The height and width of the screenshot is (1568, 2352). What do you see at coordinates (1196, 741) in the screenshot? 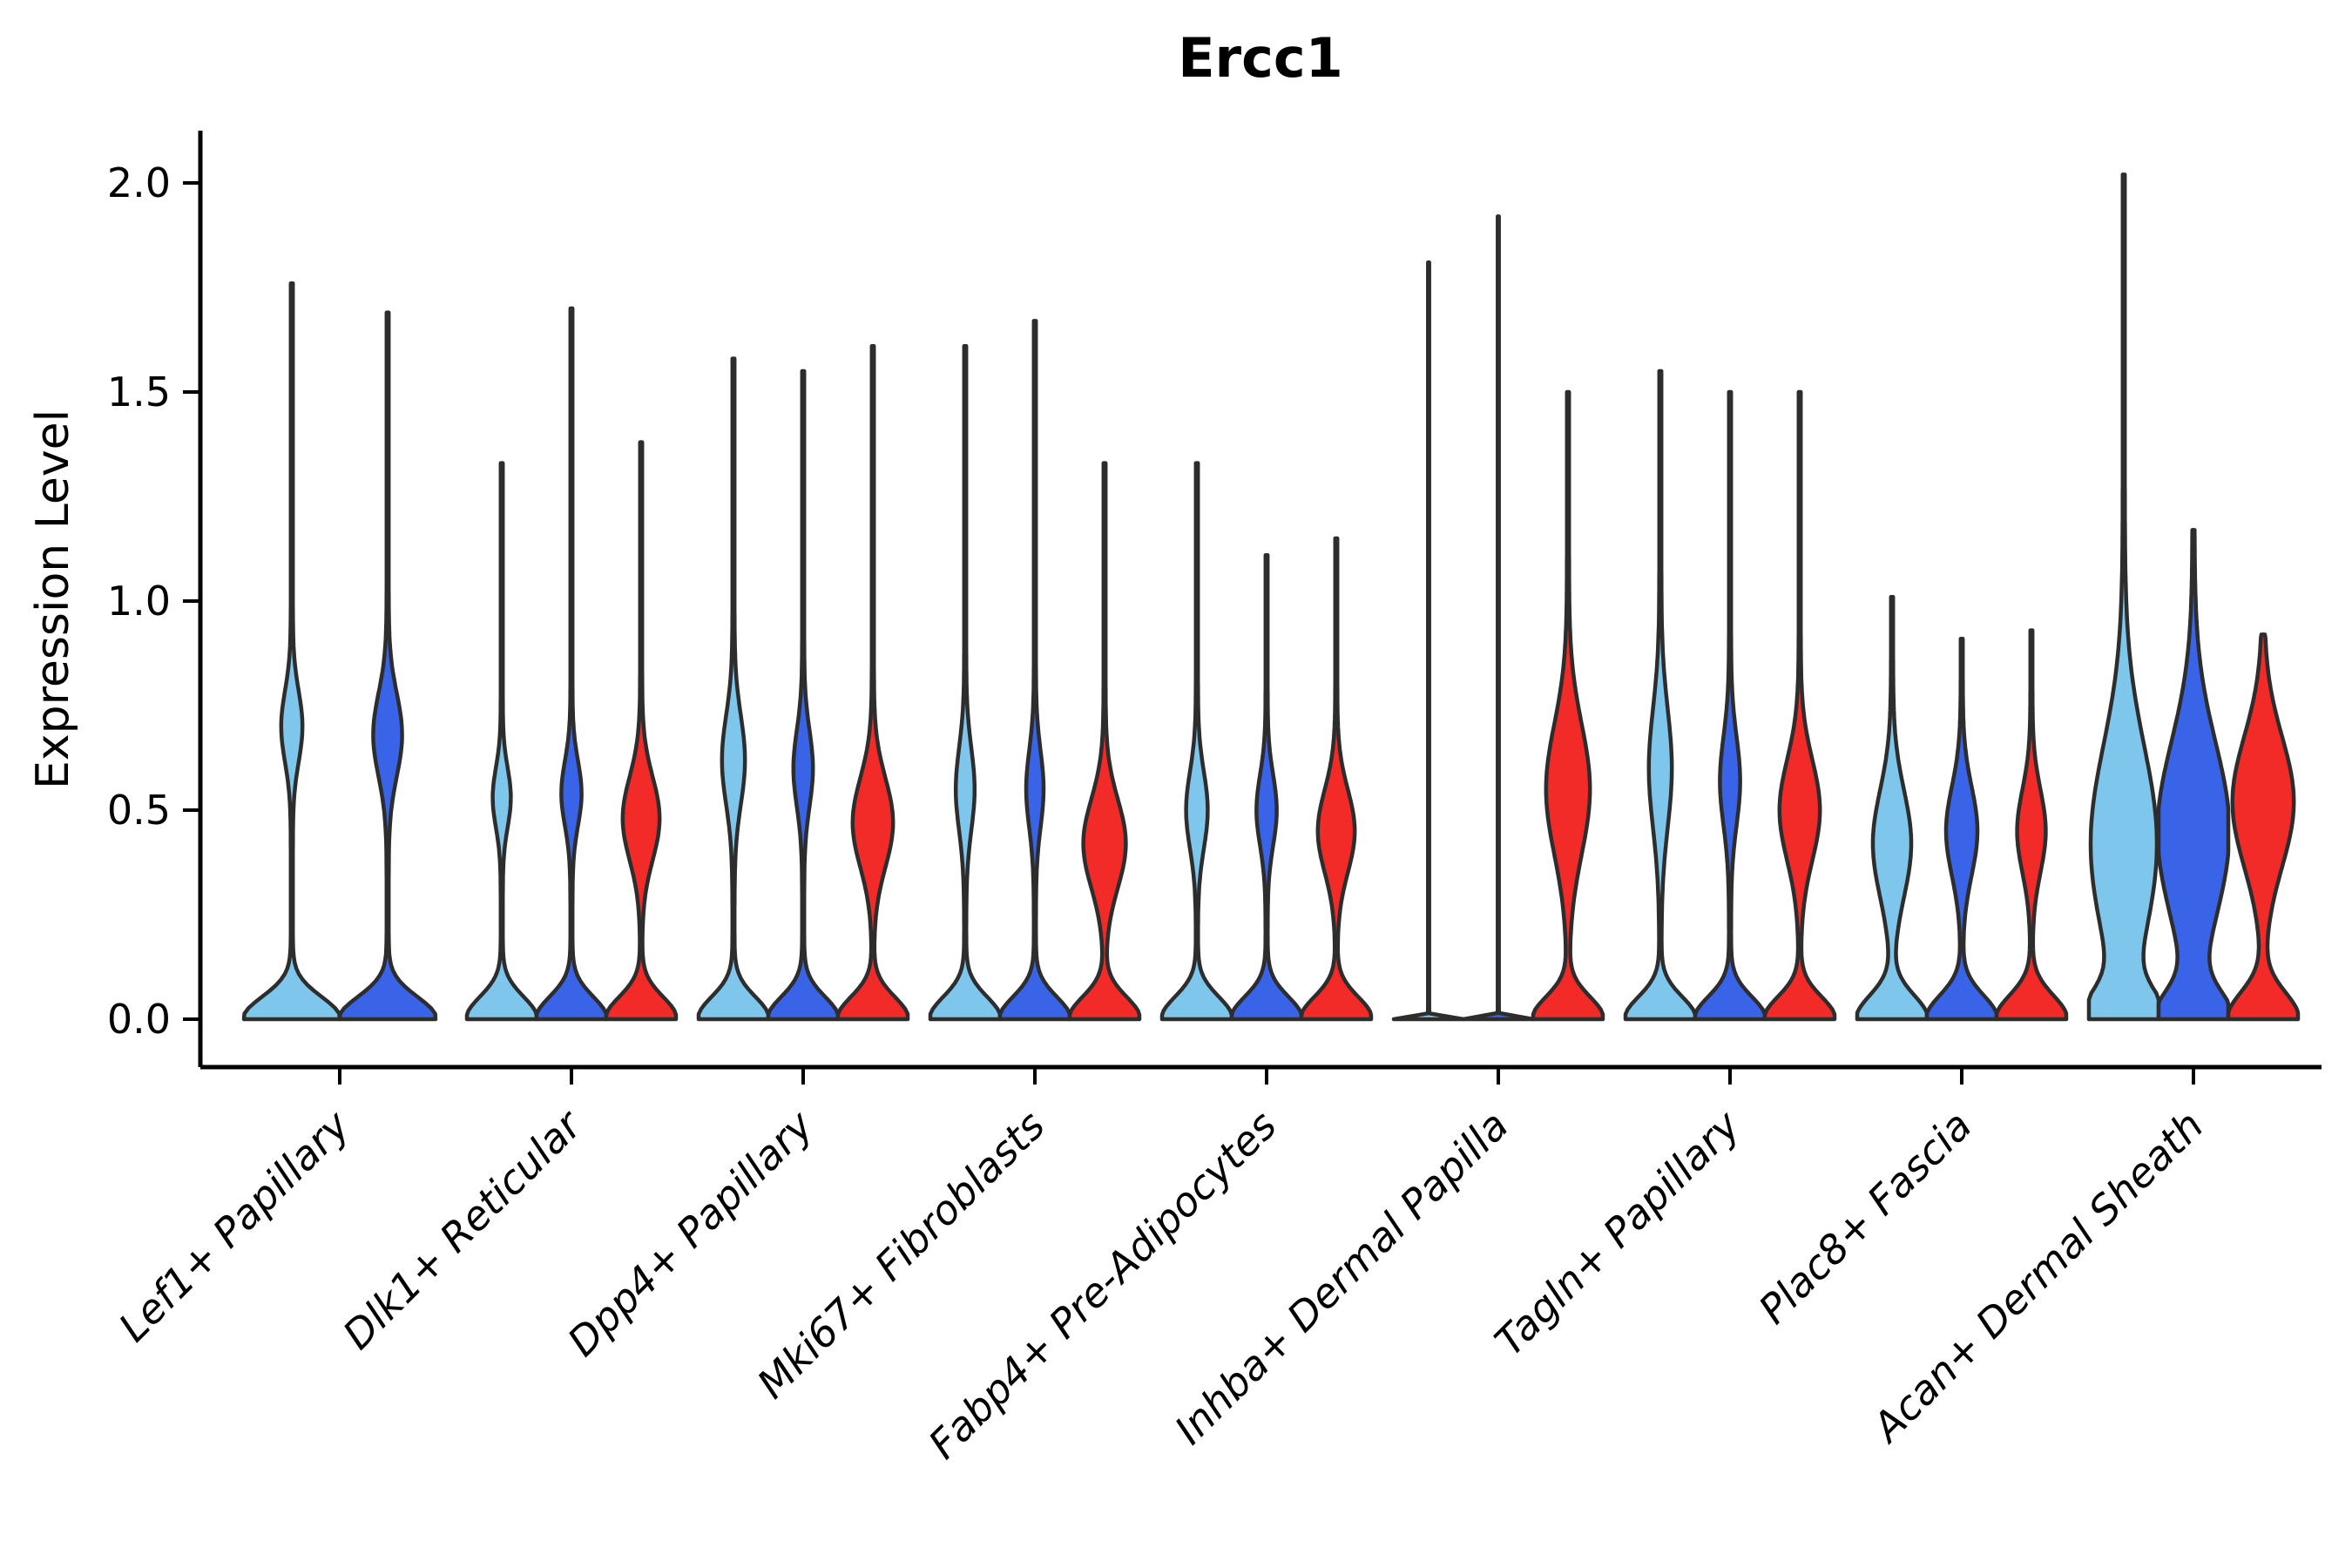
I see `violin-5-lightblue` at bounding box center [1196, 741].